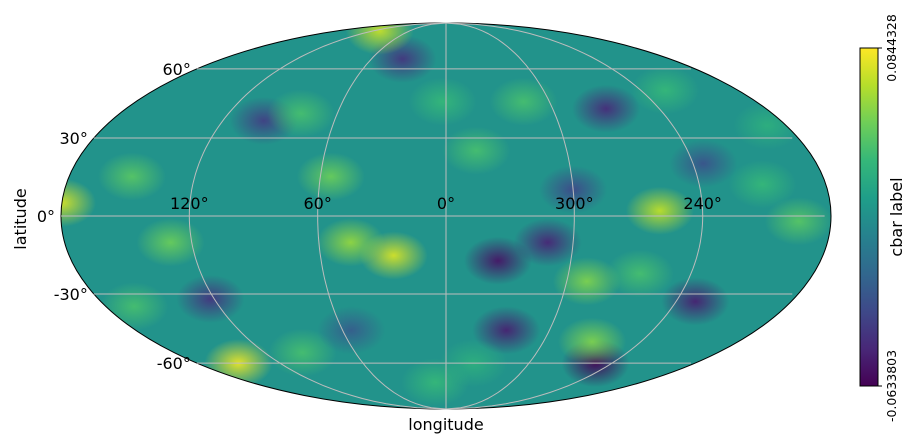  Describe the element at coordinates (177, 69) in the screenshot. I see `lat-tick-label: 60°` at that location.